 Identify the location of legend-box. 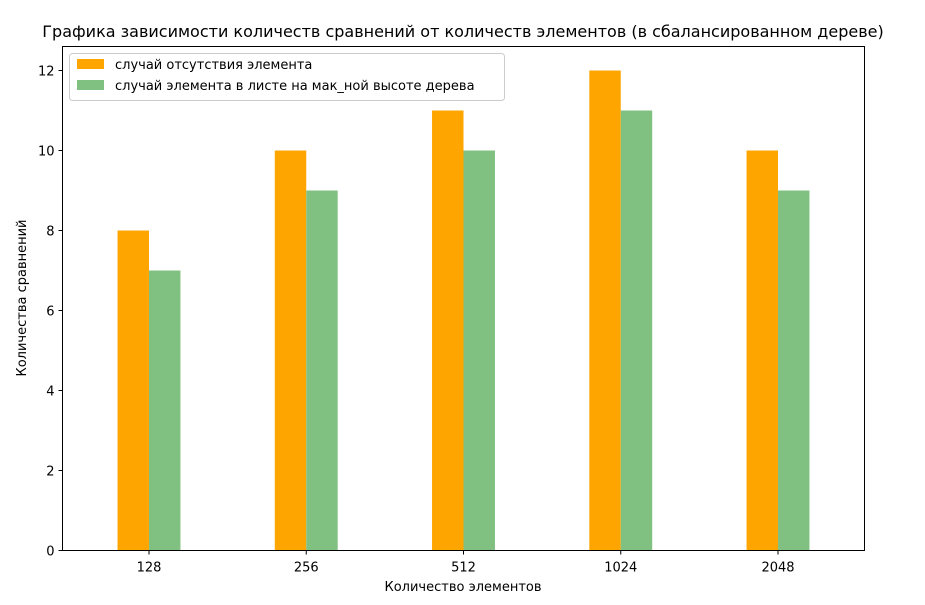
(287, 77).